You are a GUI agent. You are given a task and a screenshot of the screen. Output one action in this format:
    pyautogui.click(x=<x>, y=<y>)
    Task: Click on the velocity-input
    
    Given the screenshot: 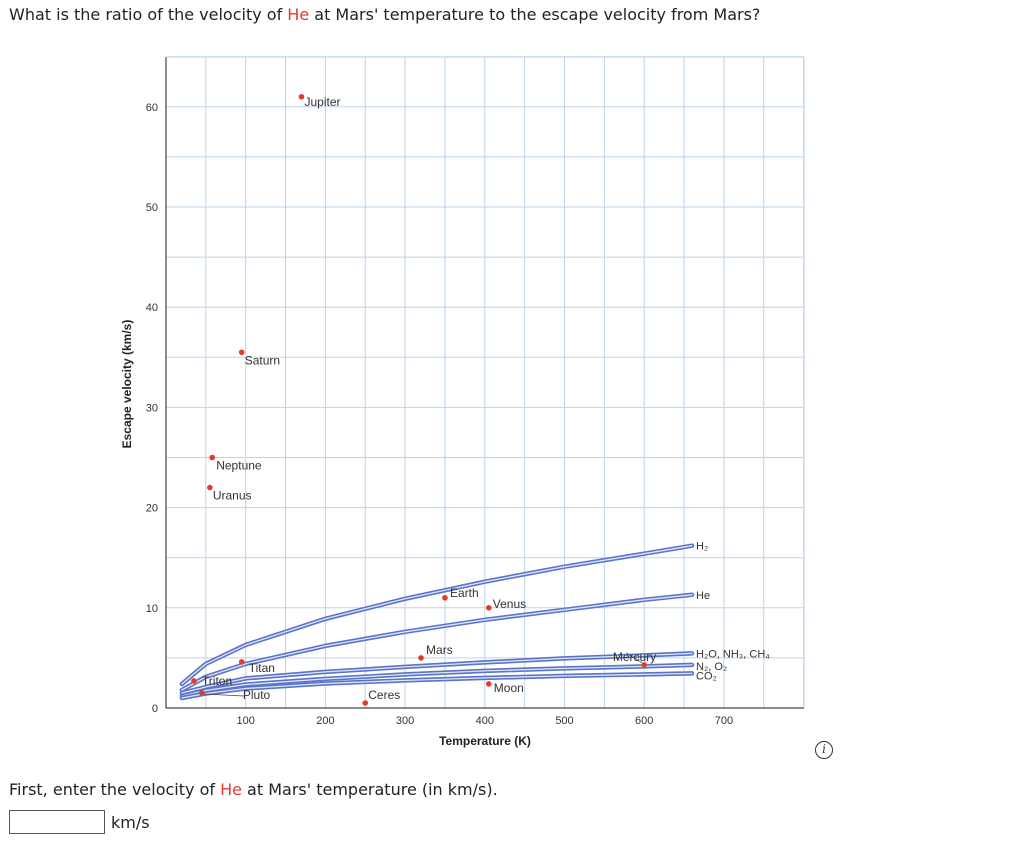 What is the action you would take?
    pyautogui.click(x=57, y=822)
    